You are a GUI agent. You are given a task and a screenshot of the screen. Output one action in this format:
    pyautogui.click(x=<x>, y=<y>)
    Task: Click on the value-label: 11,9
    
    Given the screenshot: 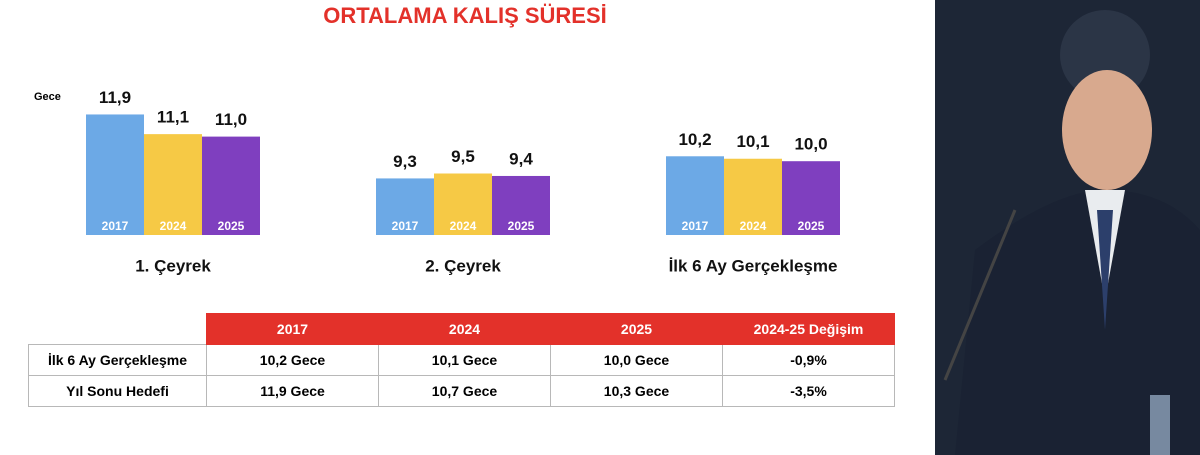 What is the action you would take?
    pyautogui.click(x=115, y=97)
    